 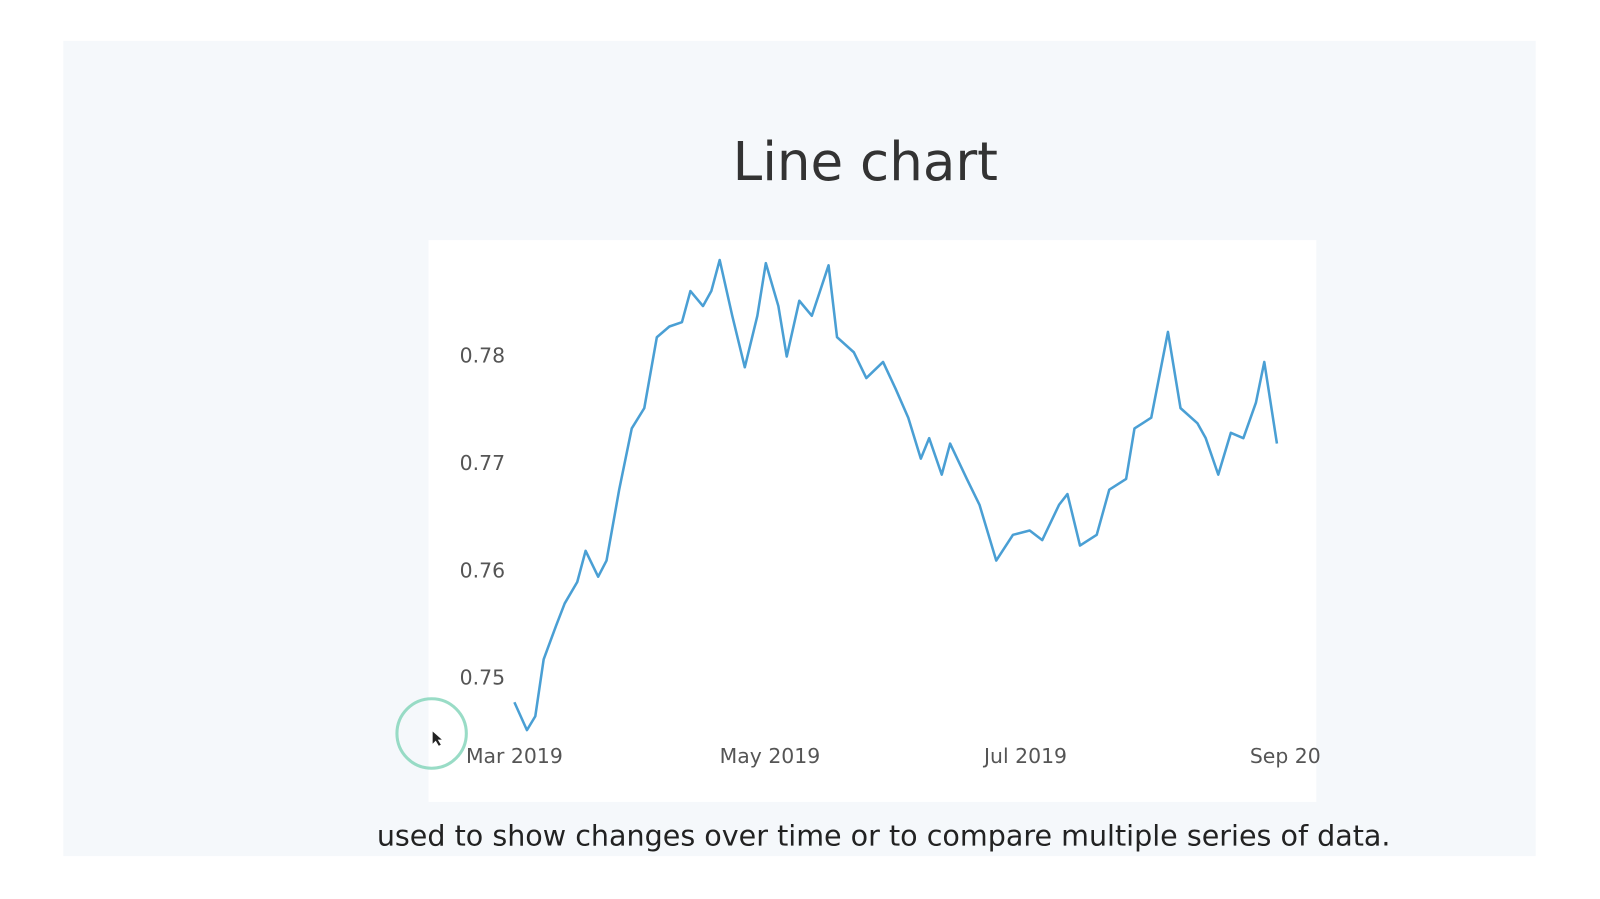 What do you see at coordinates (865, 162) in the screenshot?
I see `chart-title: Line chart` at bounding box center [865, 162].